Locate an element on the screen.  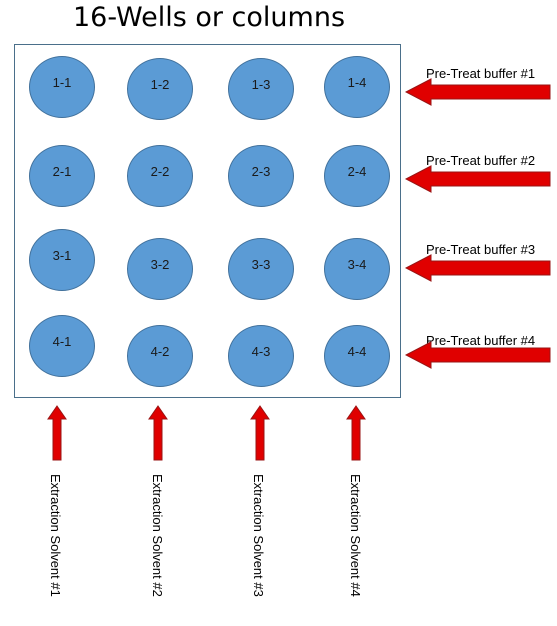
well-3-1: 3-1 is located at coordinates (62, 260).